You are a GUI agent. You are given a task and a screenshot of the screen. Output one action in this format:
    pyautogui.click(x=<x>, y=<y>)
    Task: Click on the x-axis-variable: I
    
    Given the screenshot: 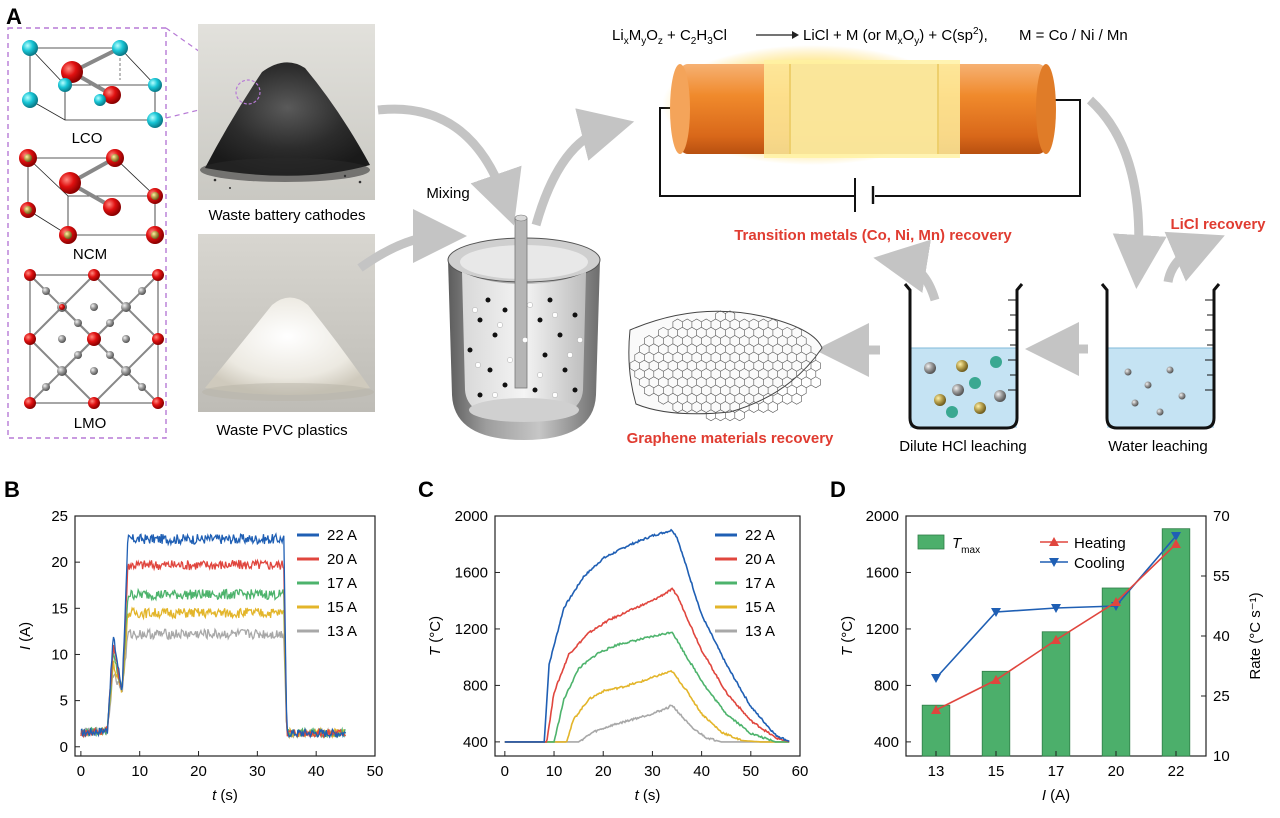 What is the action you would take?
    pyautogui.click(x=1044, y=795)
    